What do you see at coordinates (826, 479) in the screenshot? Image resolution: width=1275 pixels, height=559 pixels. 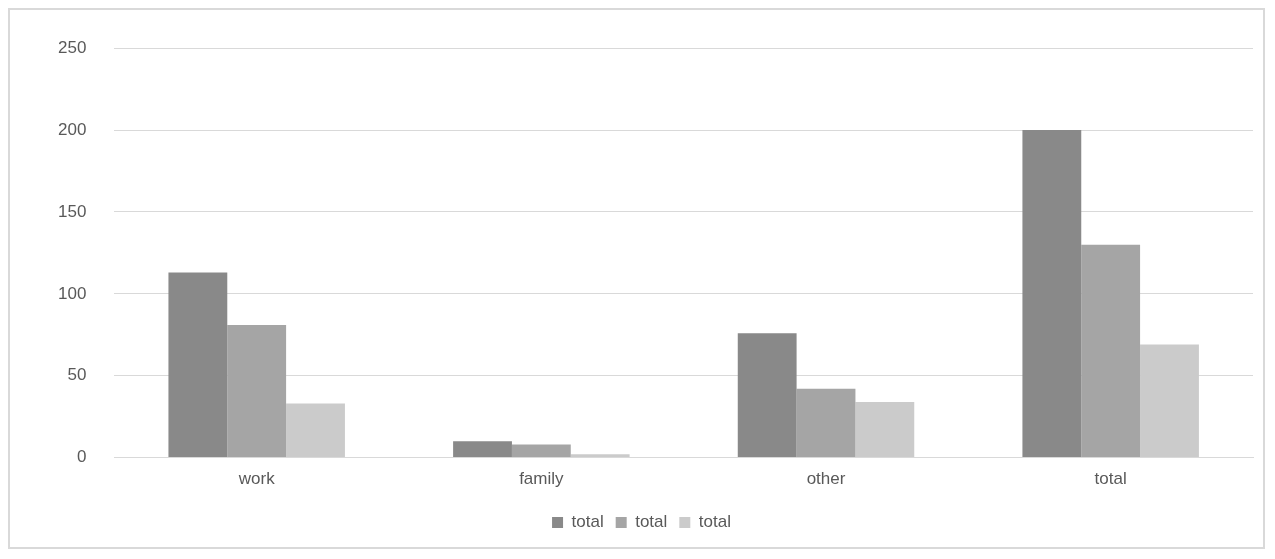 I see `x-tick-label: other` at bounding box center [826, 479].